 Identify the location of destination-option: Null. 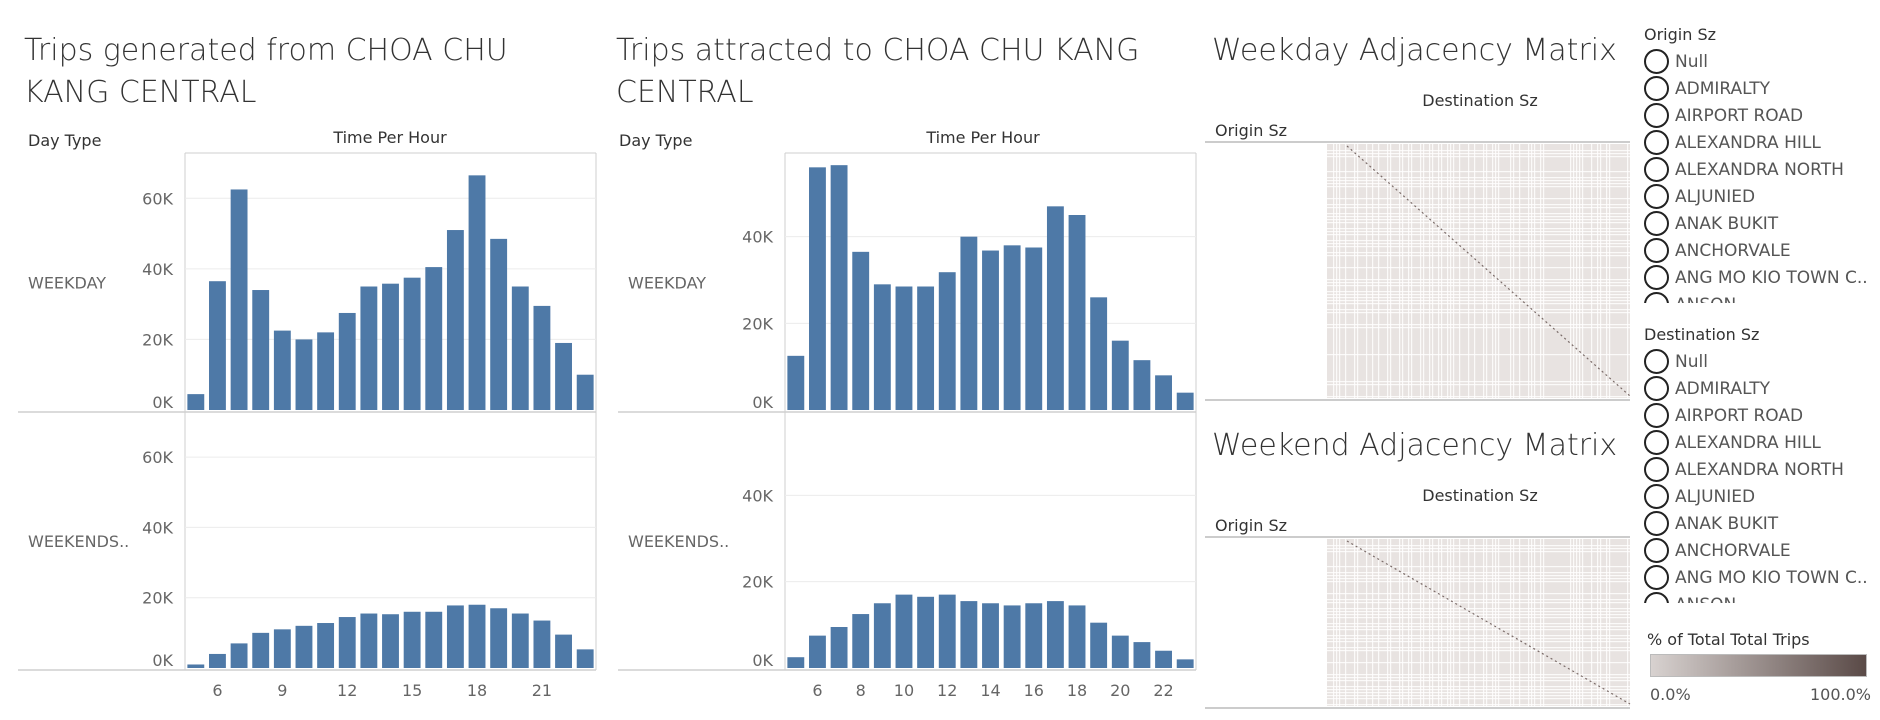
(1759, 361).